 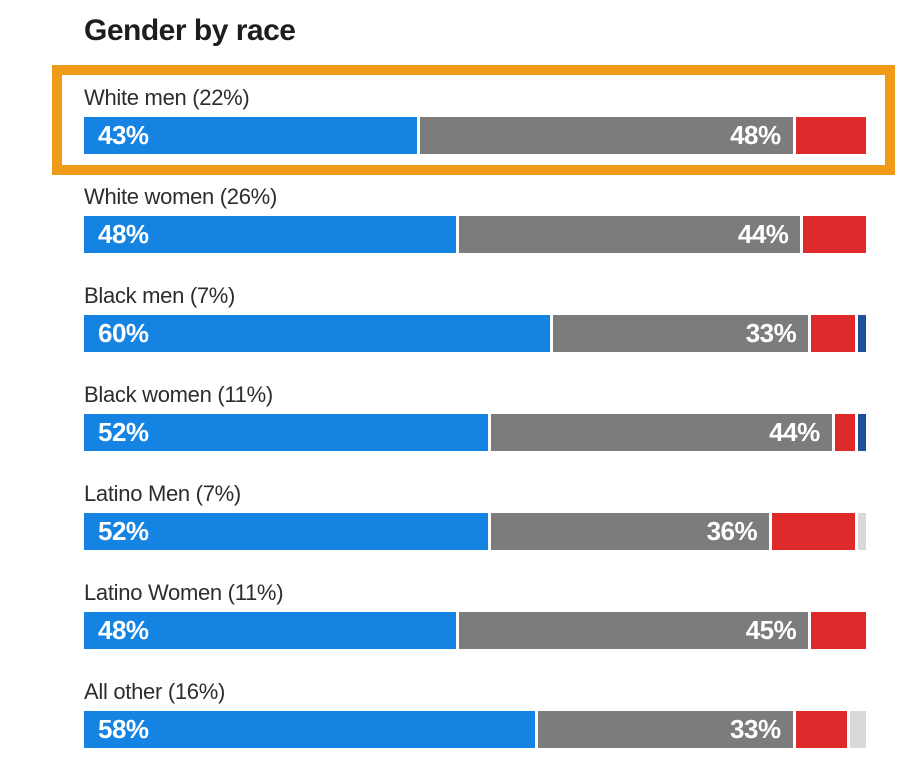 What do you see at coordinates (190, 30) in the screenshot?
I see `chart-title: Gender by race` at bounding box center [190, 30].